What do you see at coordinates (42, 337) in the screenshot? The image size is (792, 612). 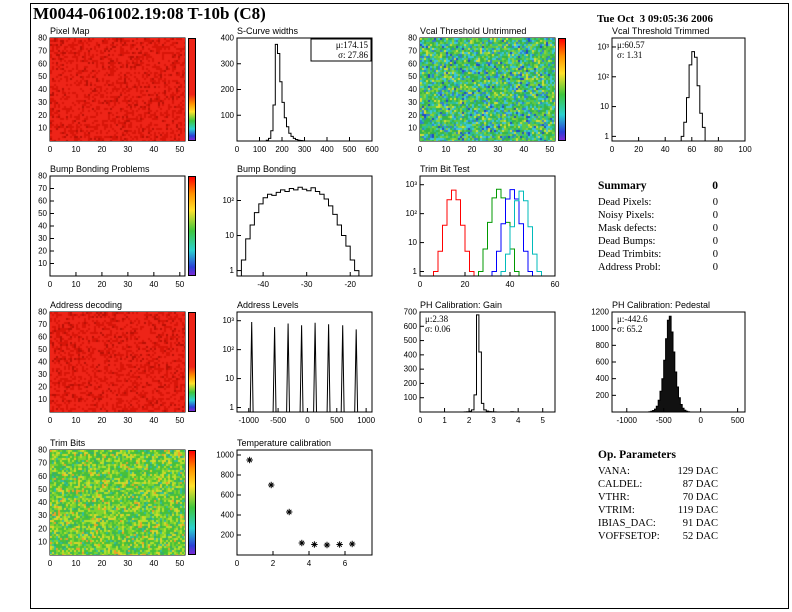 I see `y-tick-label: 60` at bounding box center [42, 337].